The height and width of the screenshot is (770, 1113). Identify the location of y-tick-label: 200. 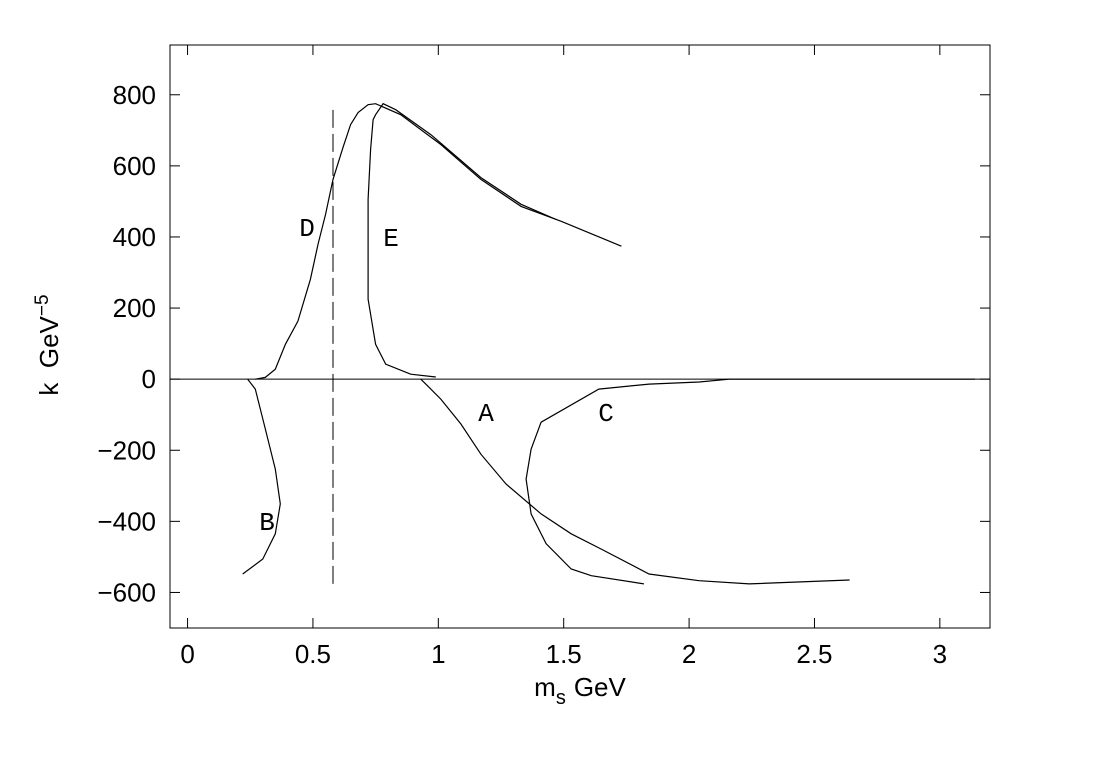
(134, 308).